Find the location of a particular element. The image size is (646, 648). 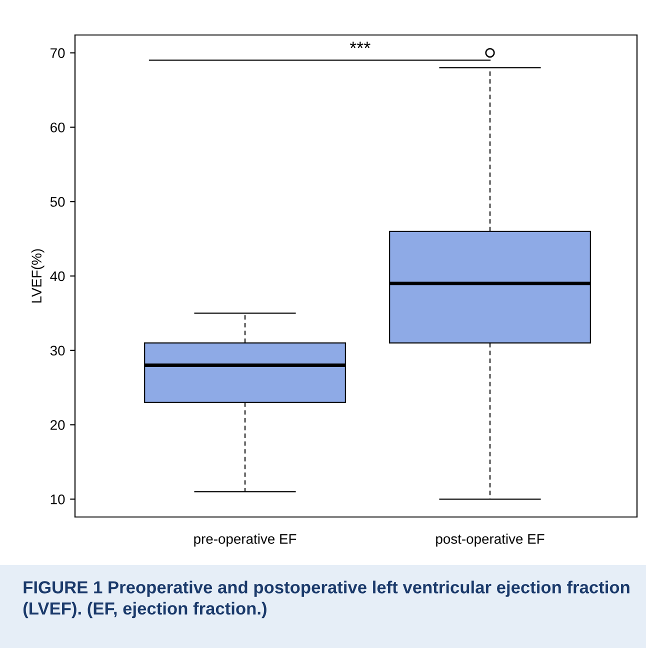

x-tick-label: pre-operative EF is located at coordinates (245, 540).